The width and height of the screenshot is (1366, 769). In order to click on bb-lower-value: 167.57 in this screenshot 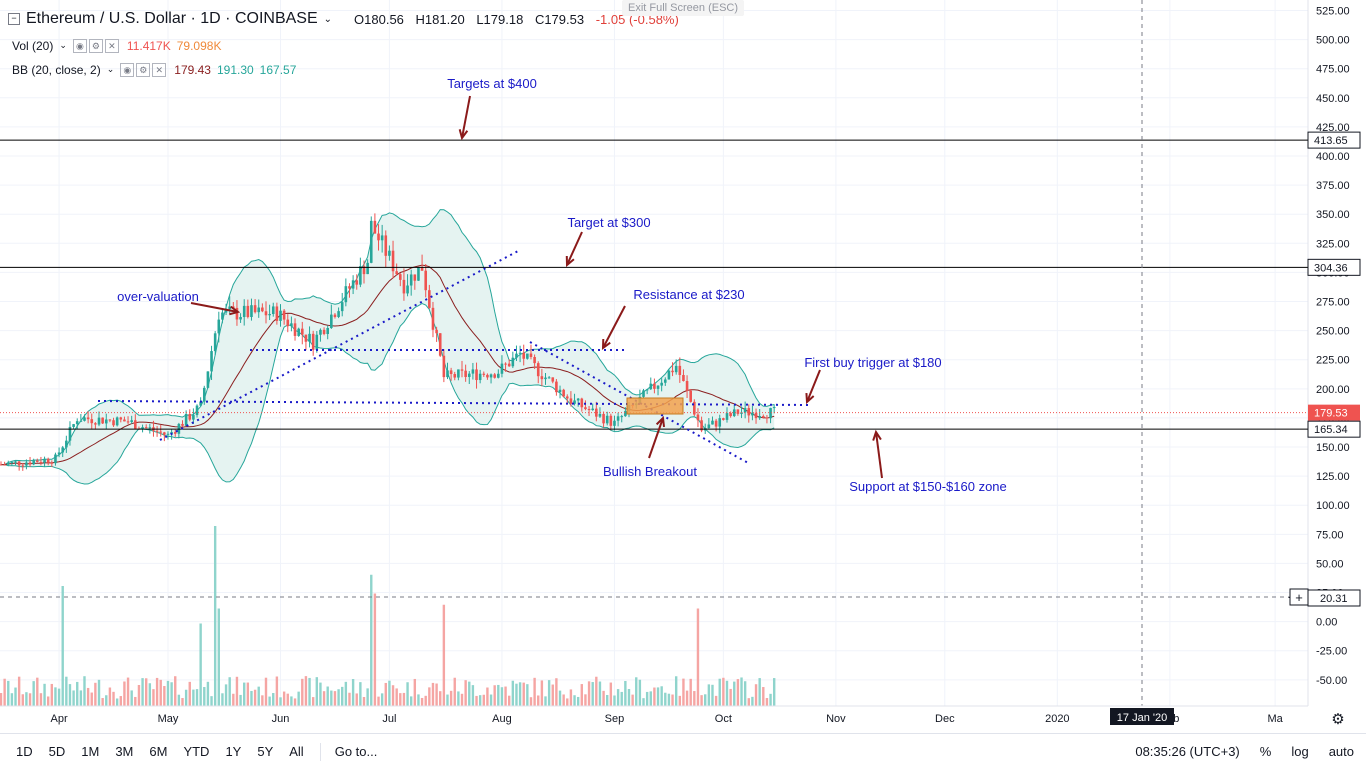, I will do `click(278, 69)`.